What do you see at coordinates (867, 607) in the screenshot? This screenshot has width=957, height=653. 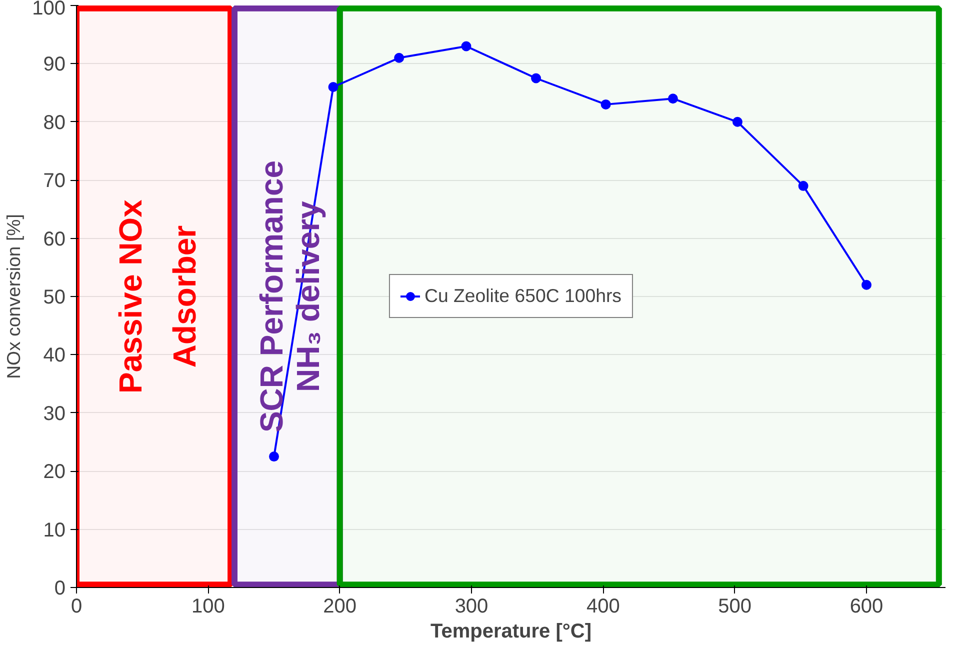 I see `x-tick-label: 600` at bounding box center [867, 607].